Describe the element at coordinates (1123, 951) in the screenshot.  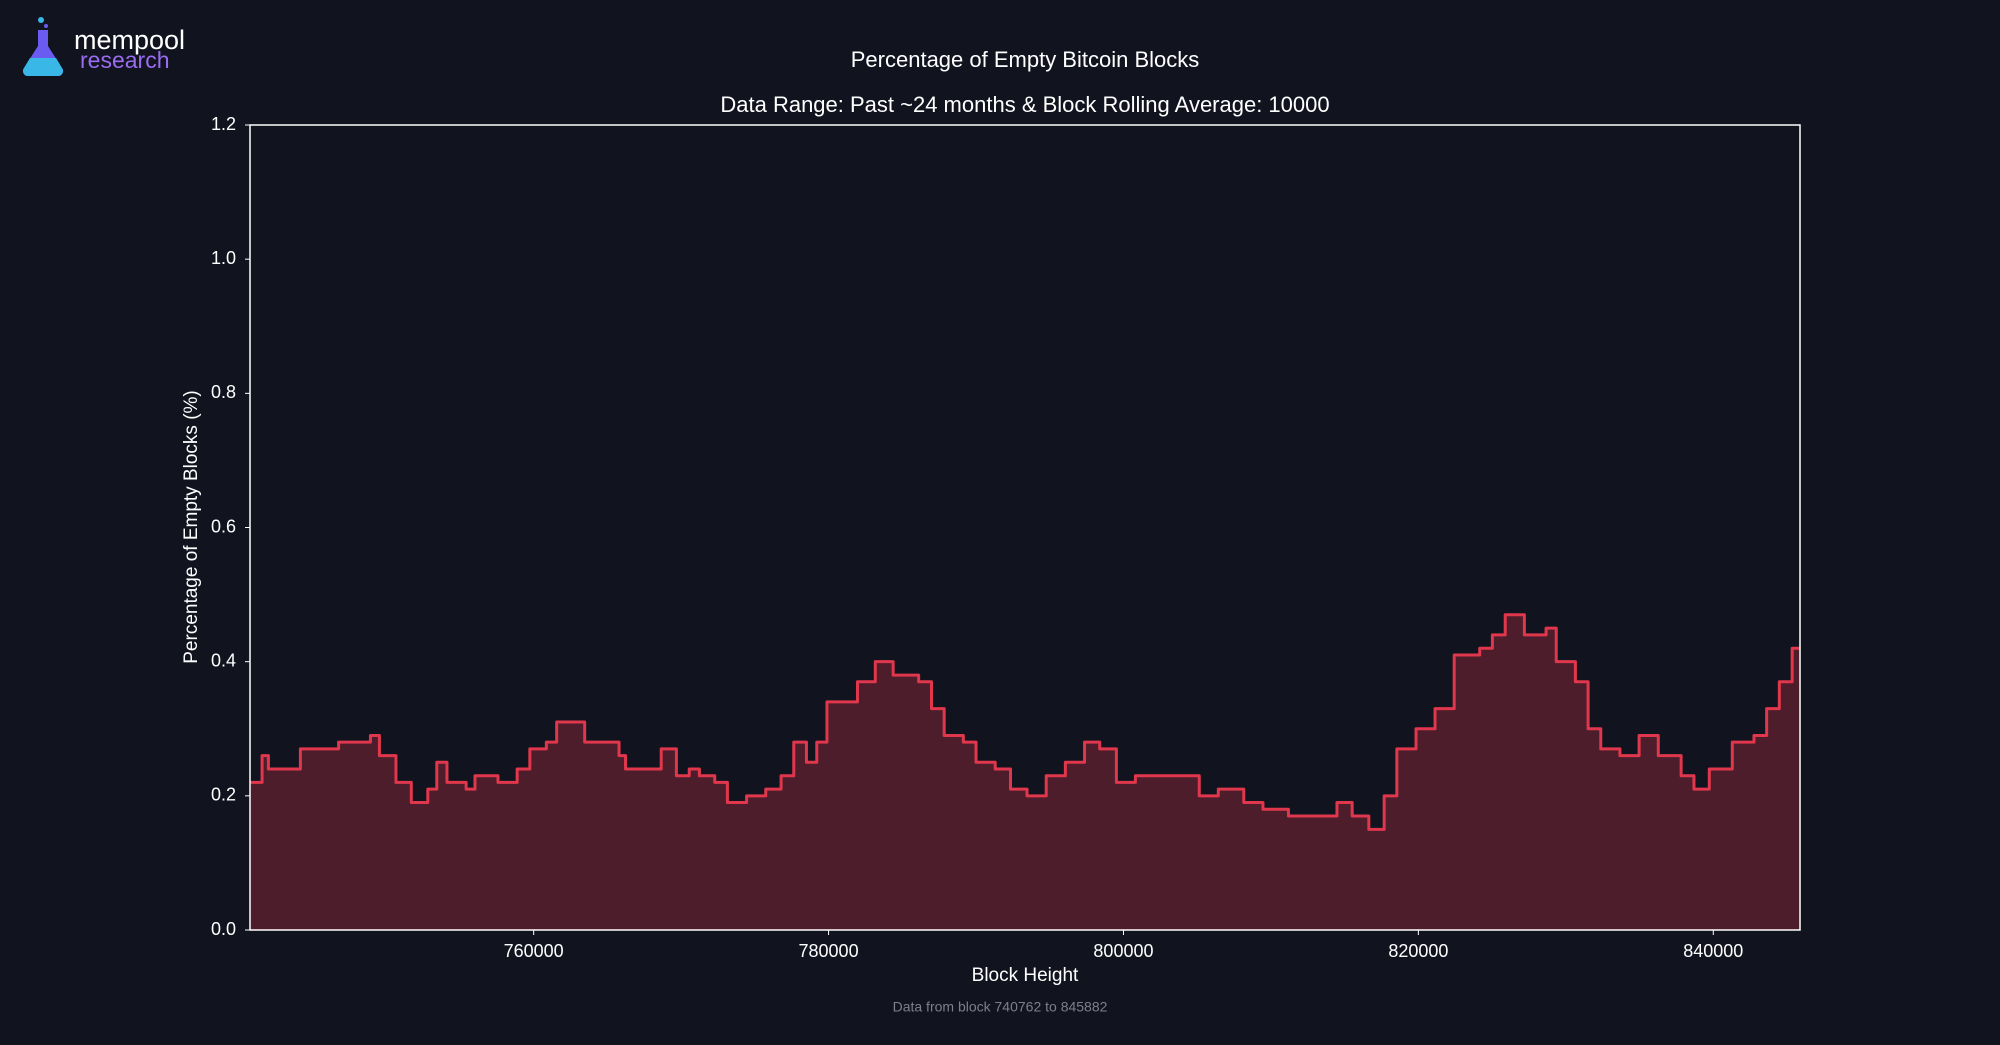
I see `x-tick-label: 800000` at that location.